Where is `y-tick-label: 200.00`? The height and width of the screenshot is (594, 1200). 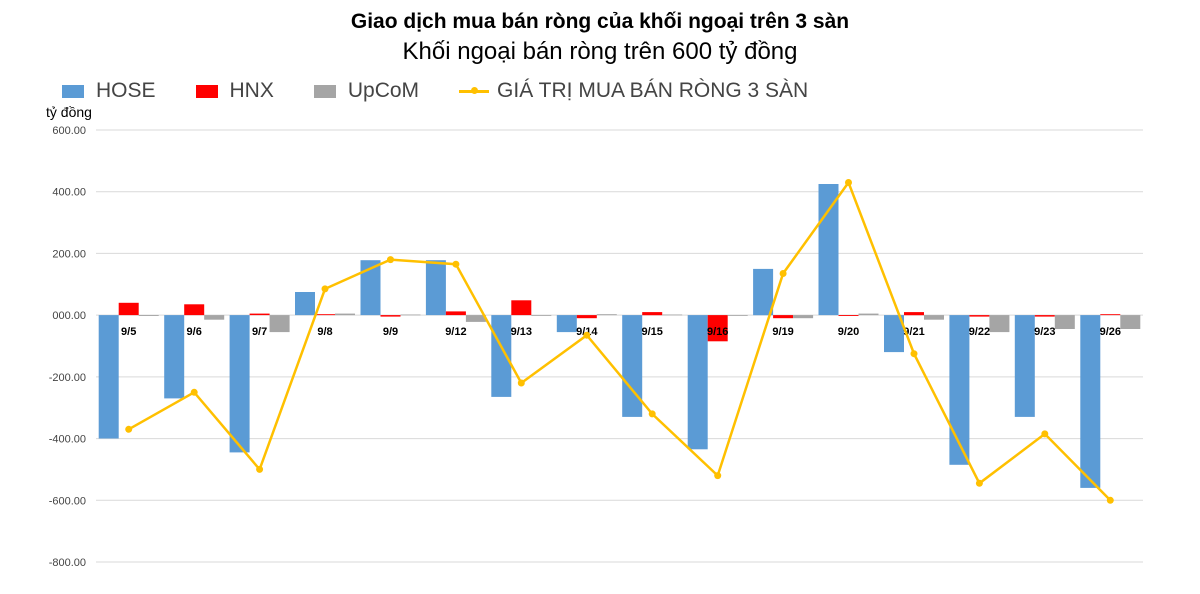
y-tick-label: 200.00 is located at coordinates (69, 254).